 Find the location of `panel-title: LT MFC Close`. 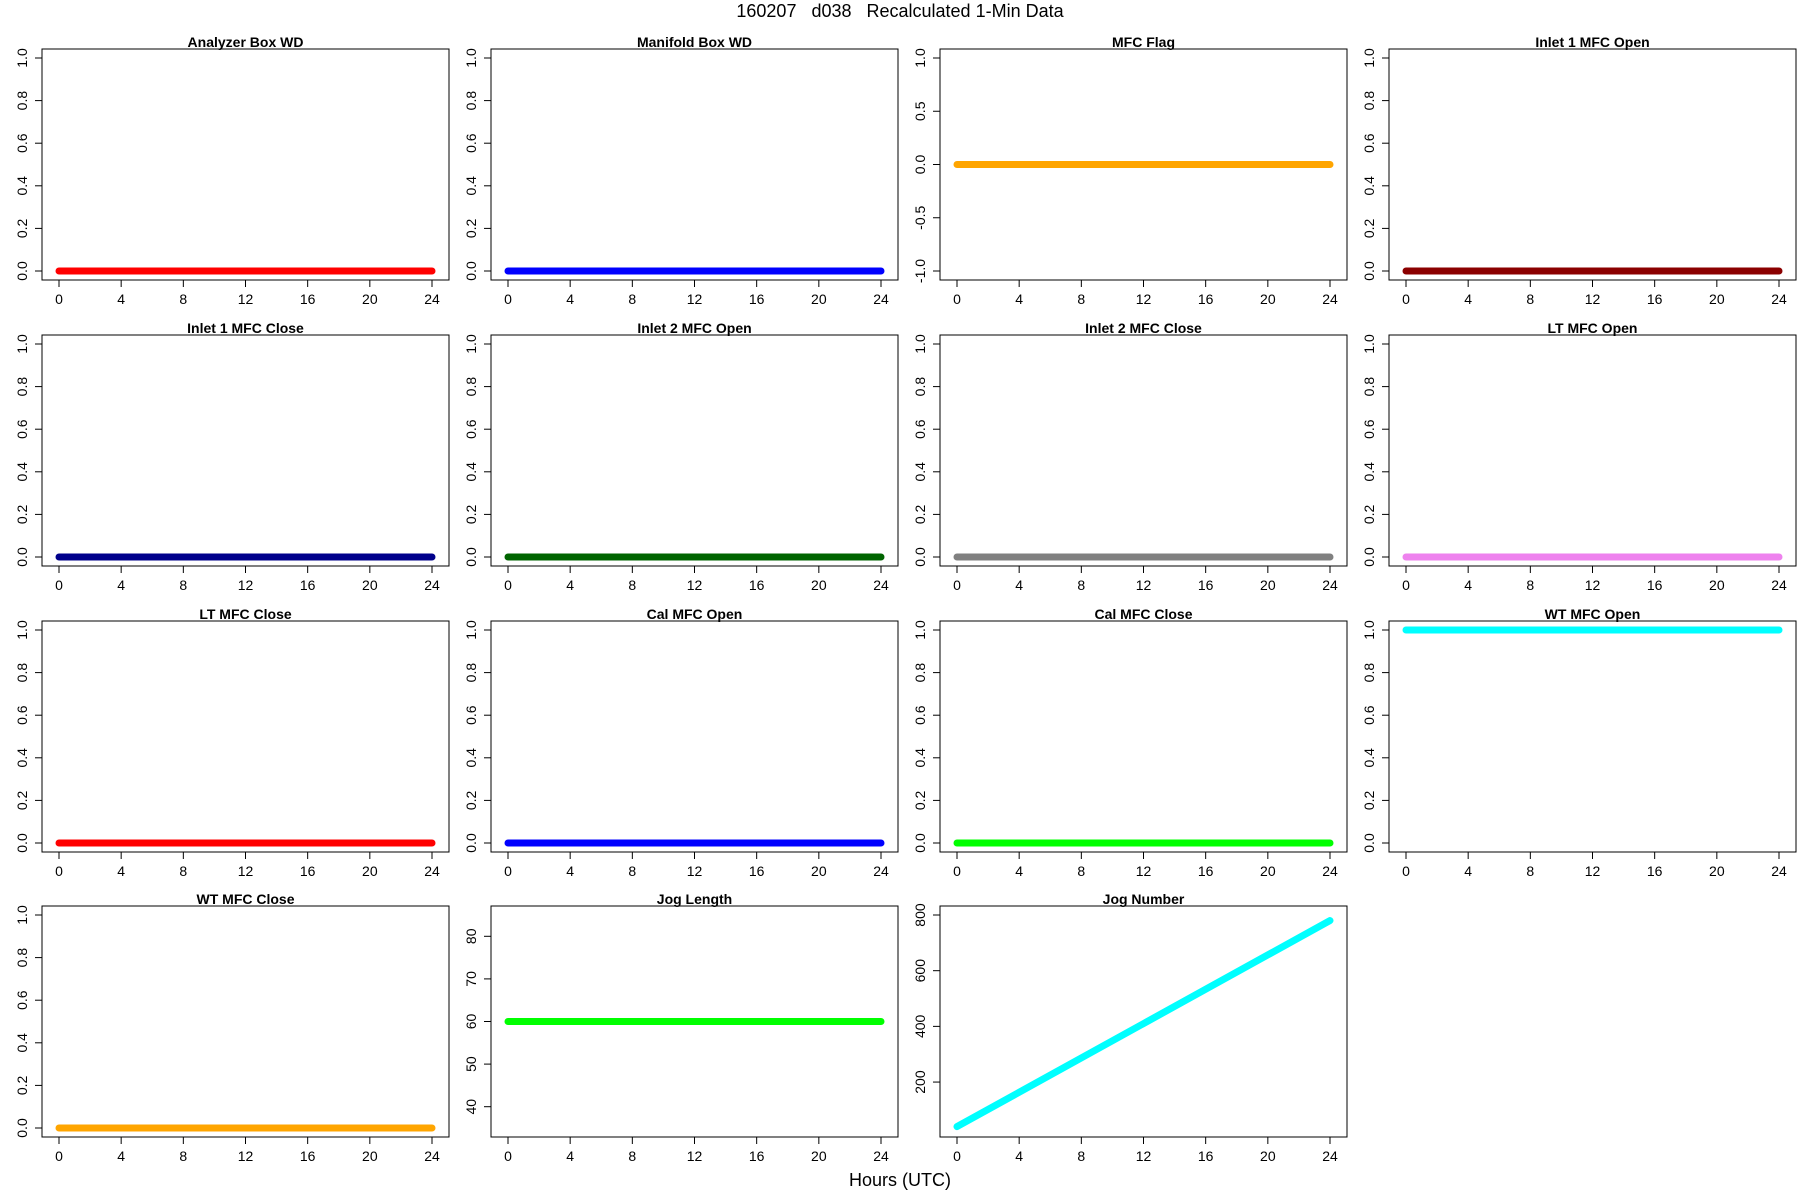

panel-title: LT MFC Close is located at coordinates (245, 614).